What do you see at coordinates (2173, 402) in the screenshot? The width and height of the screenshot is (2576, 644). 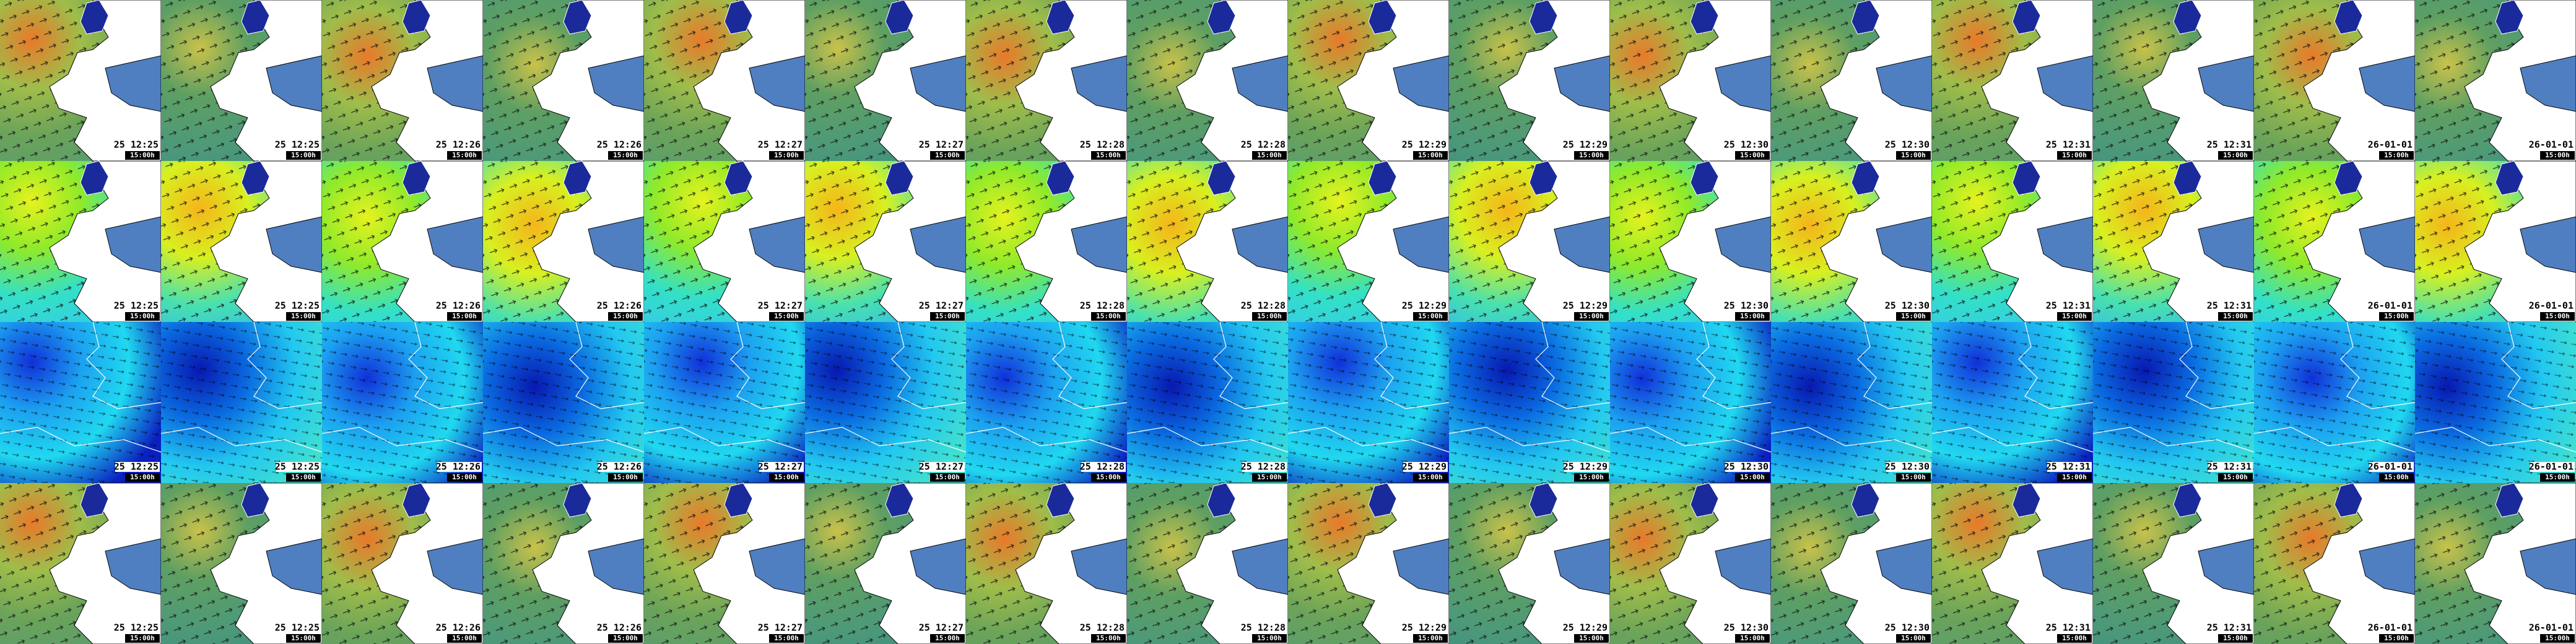 I see `wind-arrows` at bounding box center [2173, 402].